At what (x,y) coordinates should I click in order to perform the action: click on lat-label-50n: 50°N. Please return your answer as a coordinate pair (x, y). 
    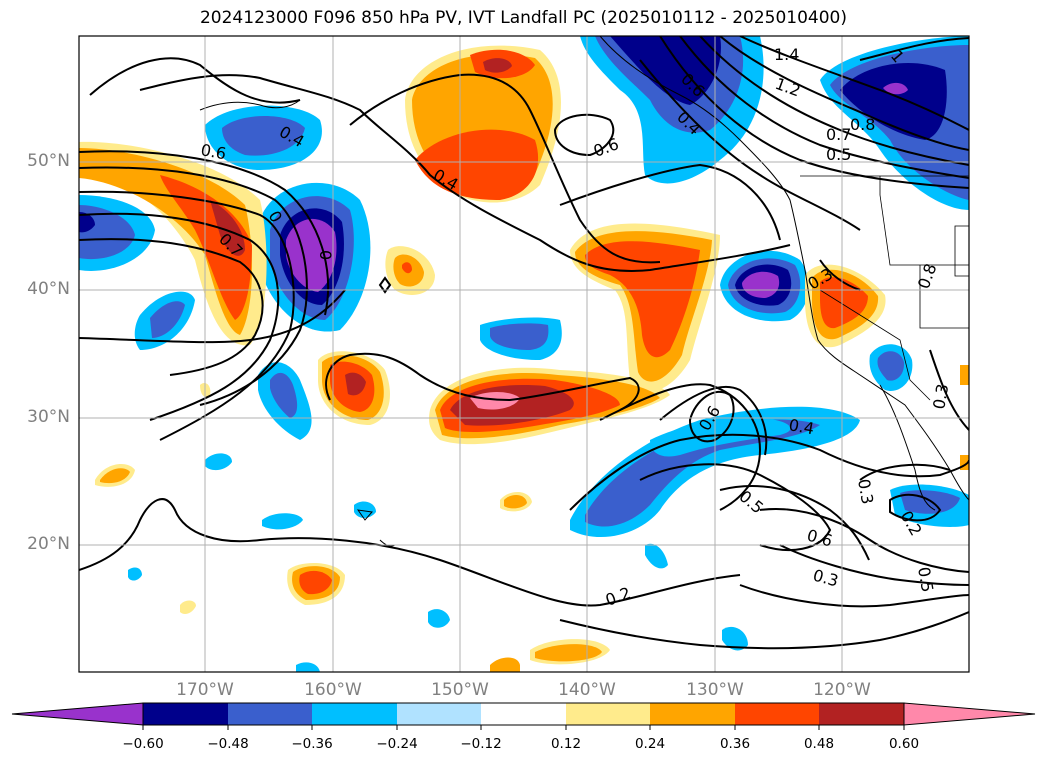
    Looking at the image, I should click on (48, 161).